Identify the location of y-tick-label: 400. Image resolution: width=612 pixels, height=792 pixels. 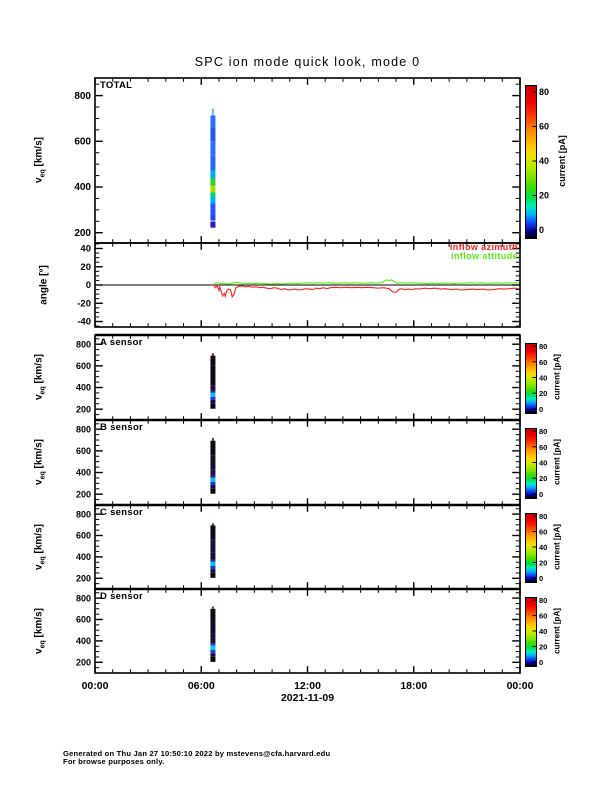
(82, 187).